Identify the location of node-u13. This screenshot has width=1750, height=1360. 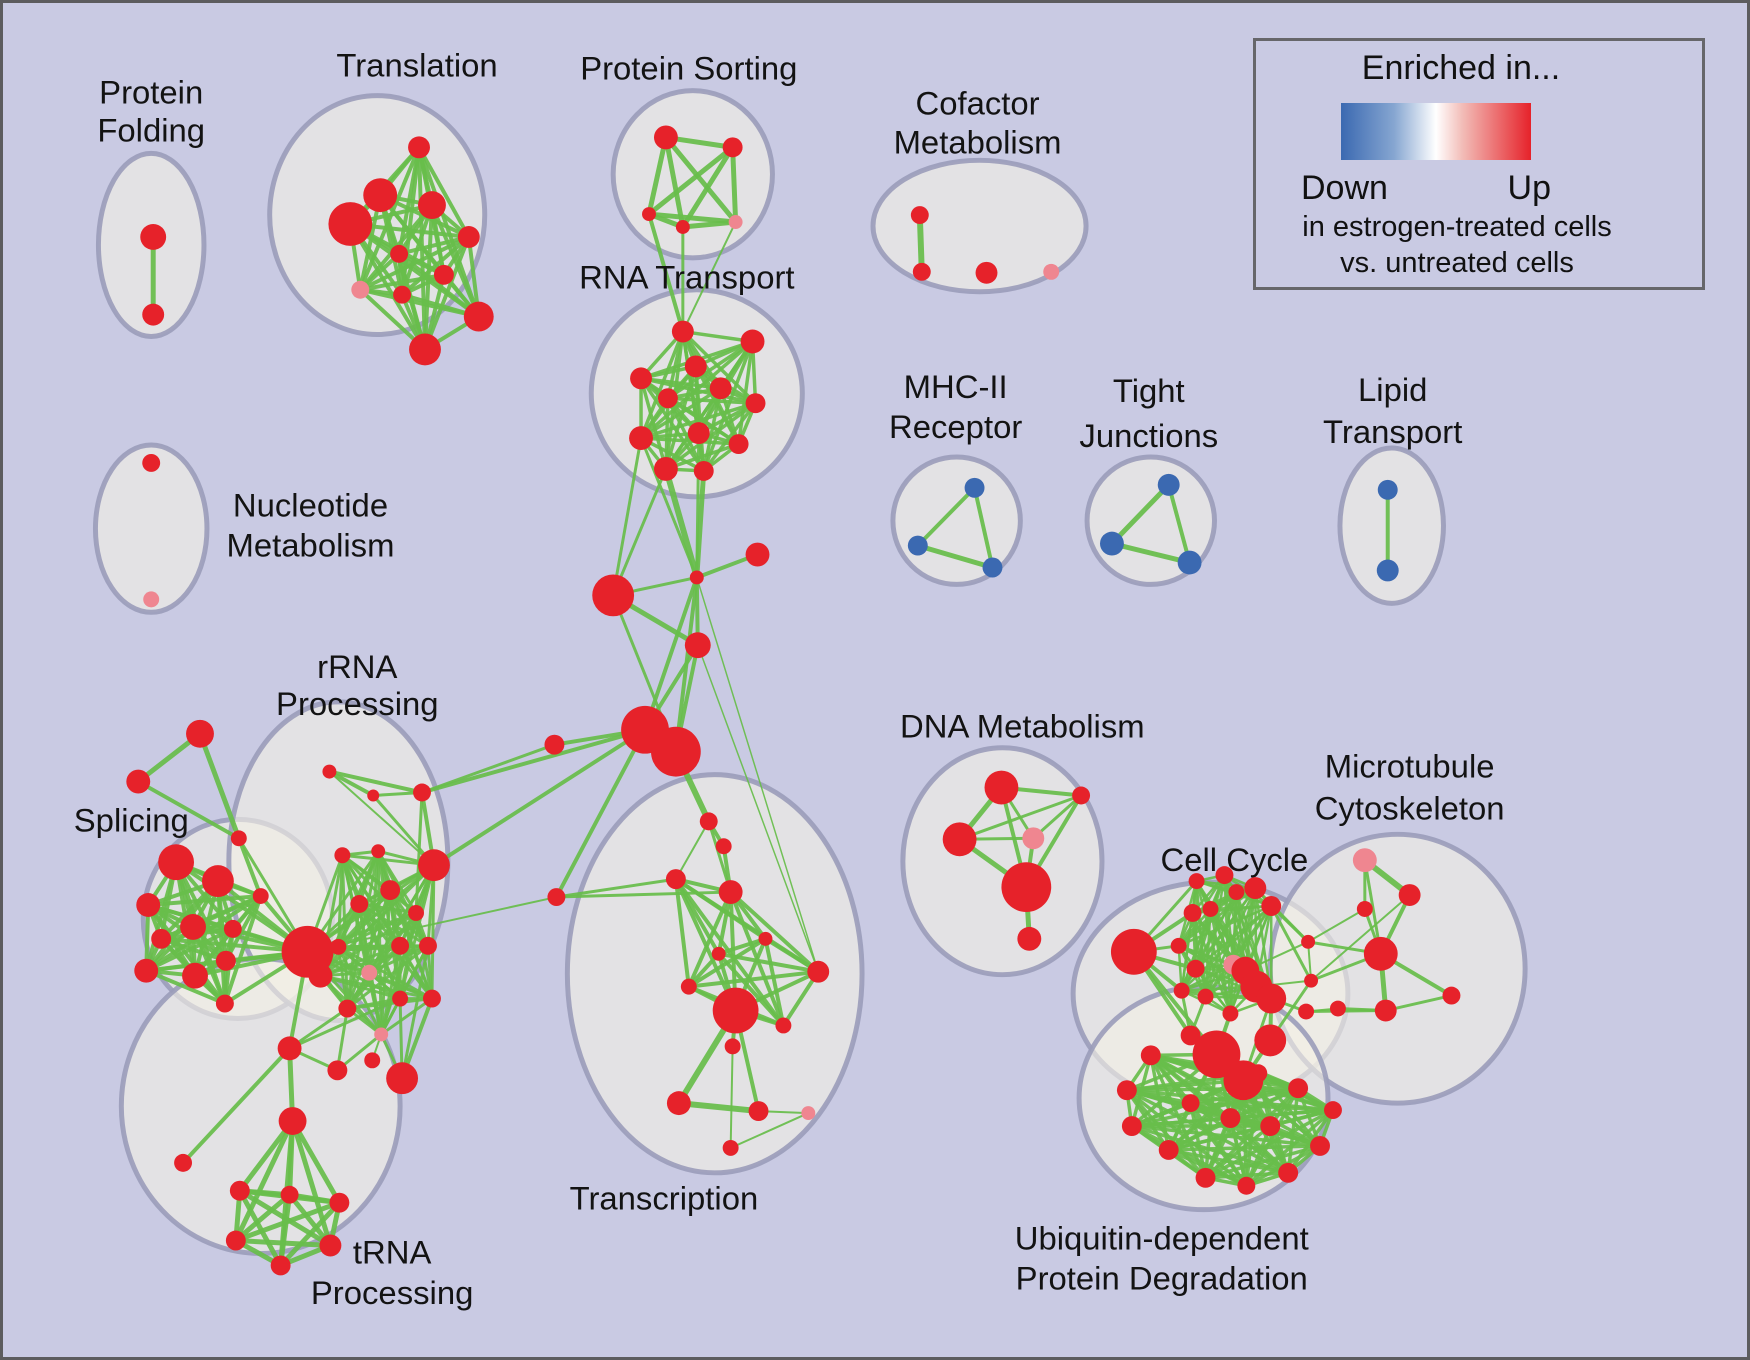
(1190, 1103).